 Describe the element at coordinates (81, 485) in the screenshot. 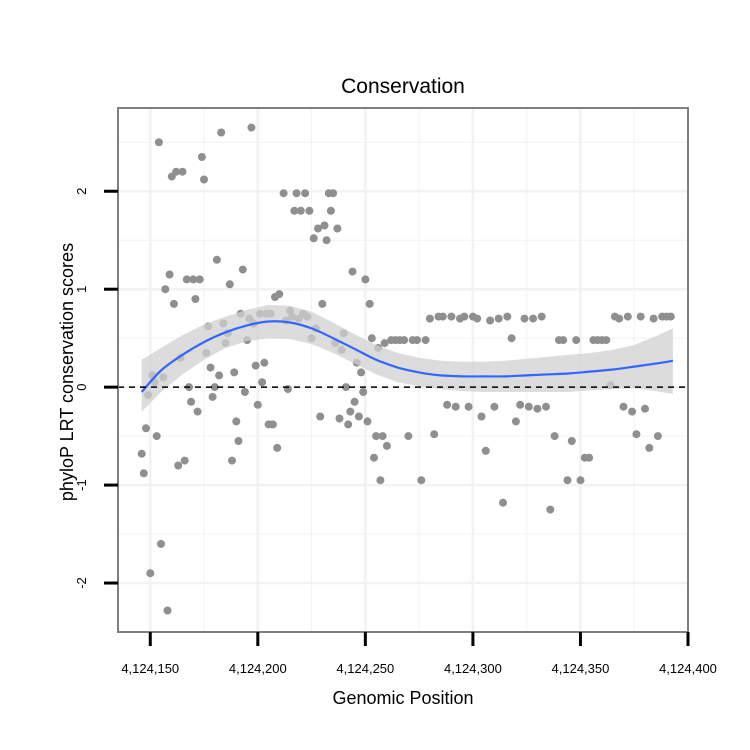

I see `y-tick-label: -1` at that location.